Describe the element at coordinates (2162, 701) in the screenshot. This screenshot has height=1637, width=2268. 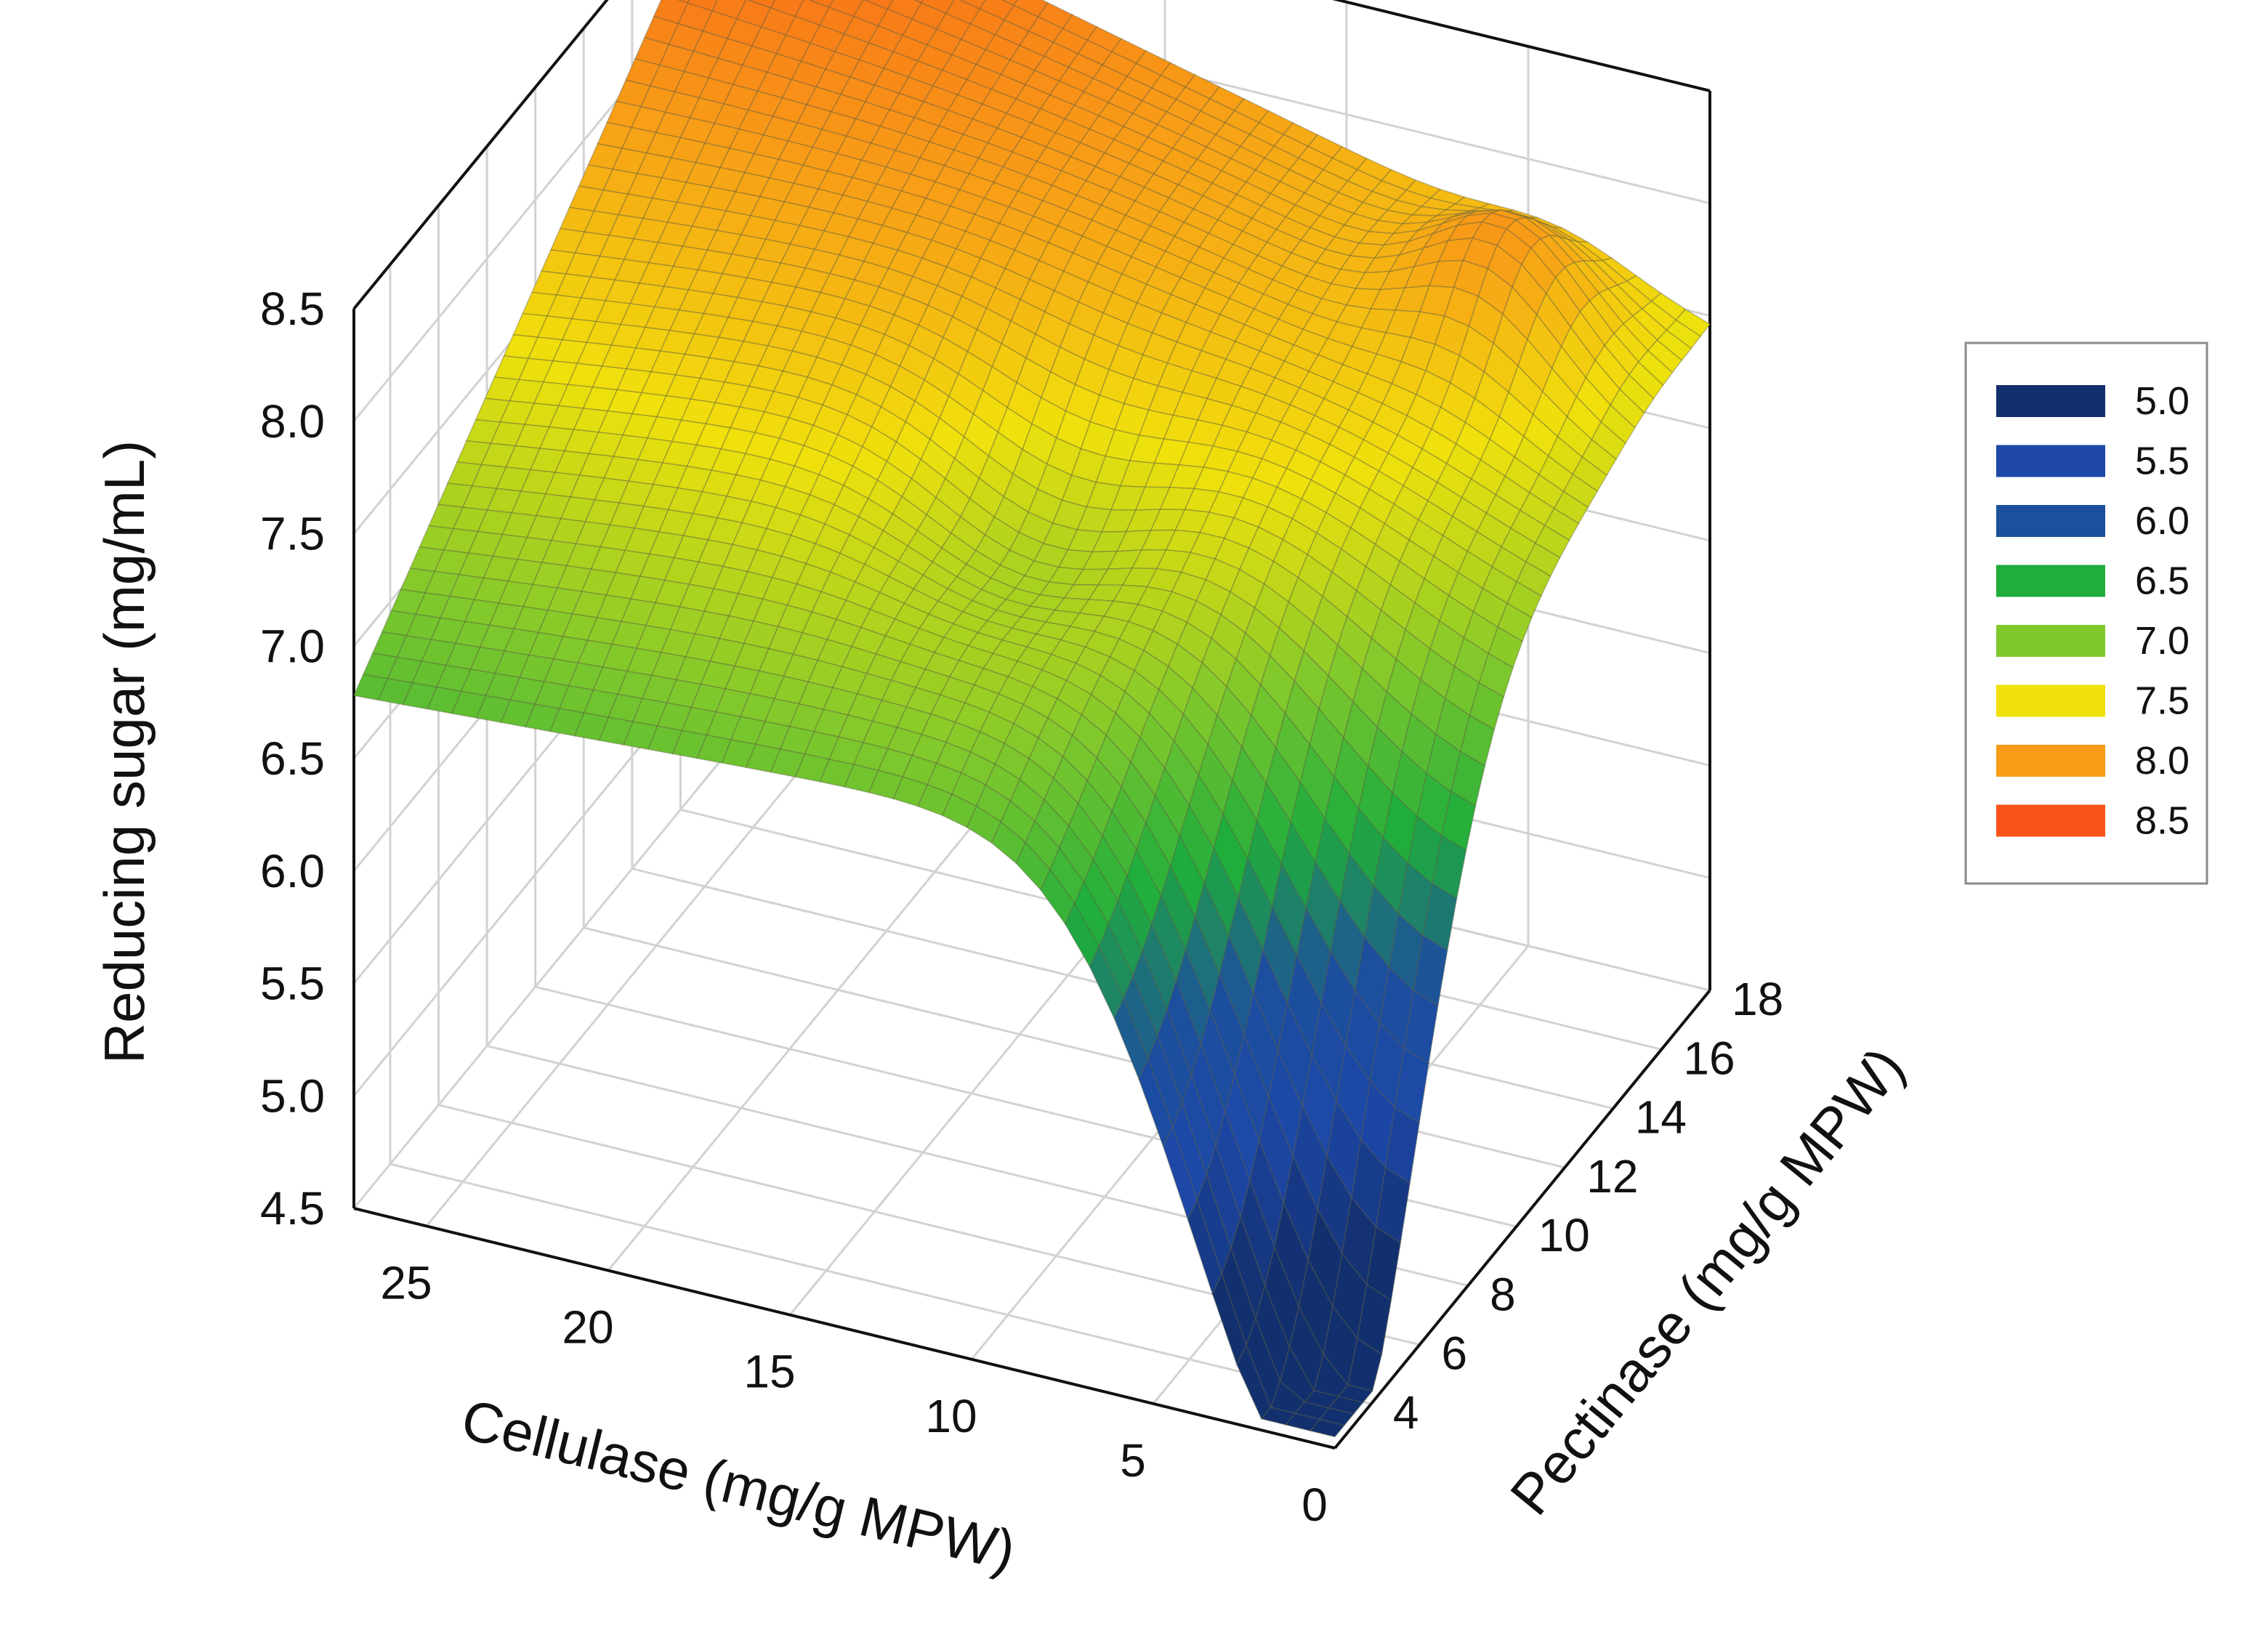
I see `legend-label: 7.5` at that location.